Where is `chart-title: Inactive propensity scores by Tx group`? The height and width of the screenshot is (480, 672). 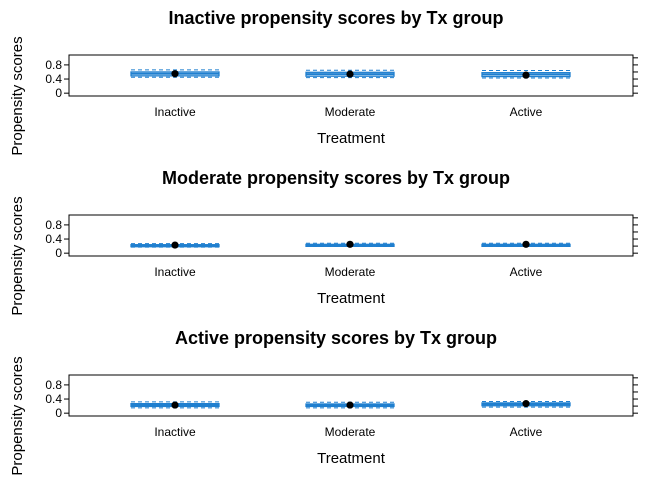 chart-title: Inactive propensity scores by Tx group is located at coordinates (335, 18).